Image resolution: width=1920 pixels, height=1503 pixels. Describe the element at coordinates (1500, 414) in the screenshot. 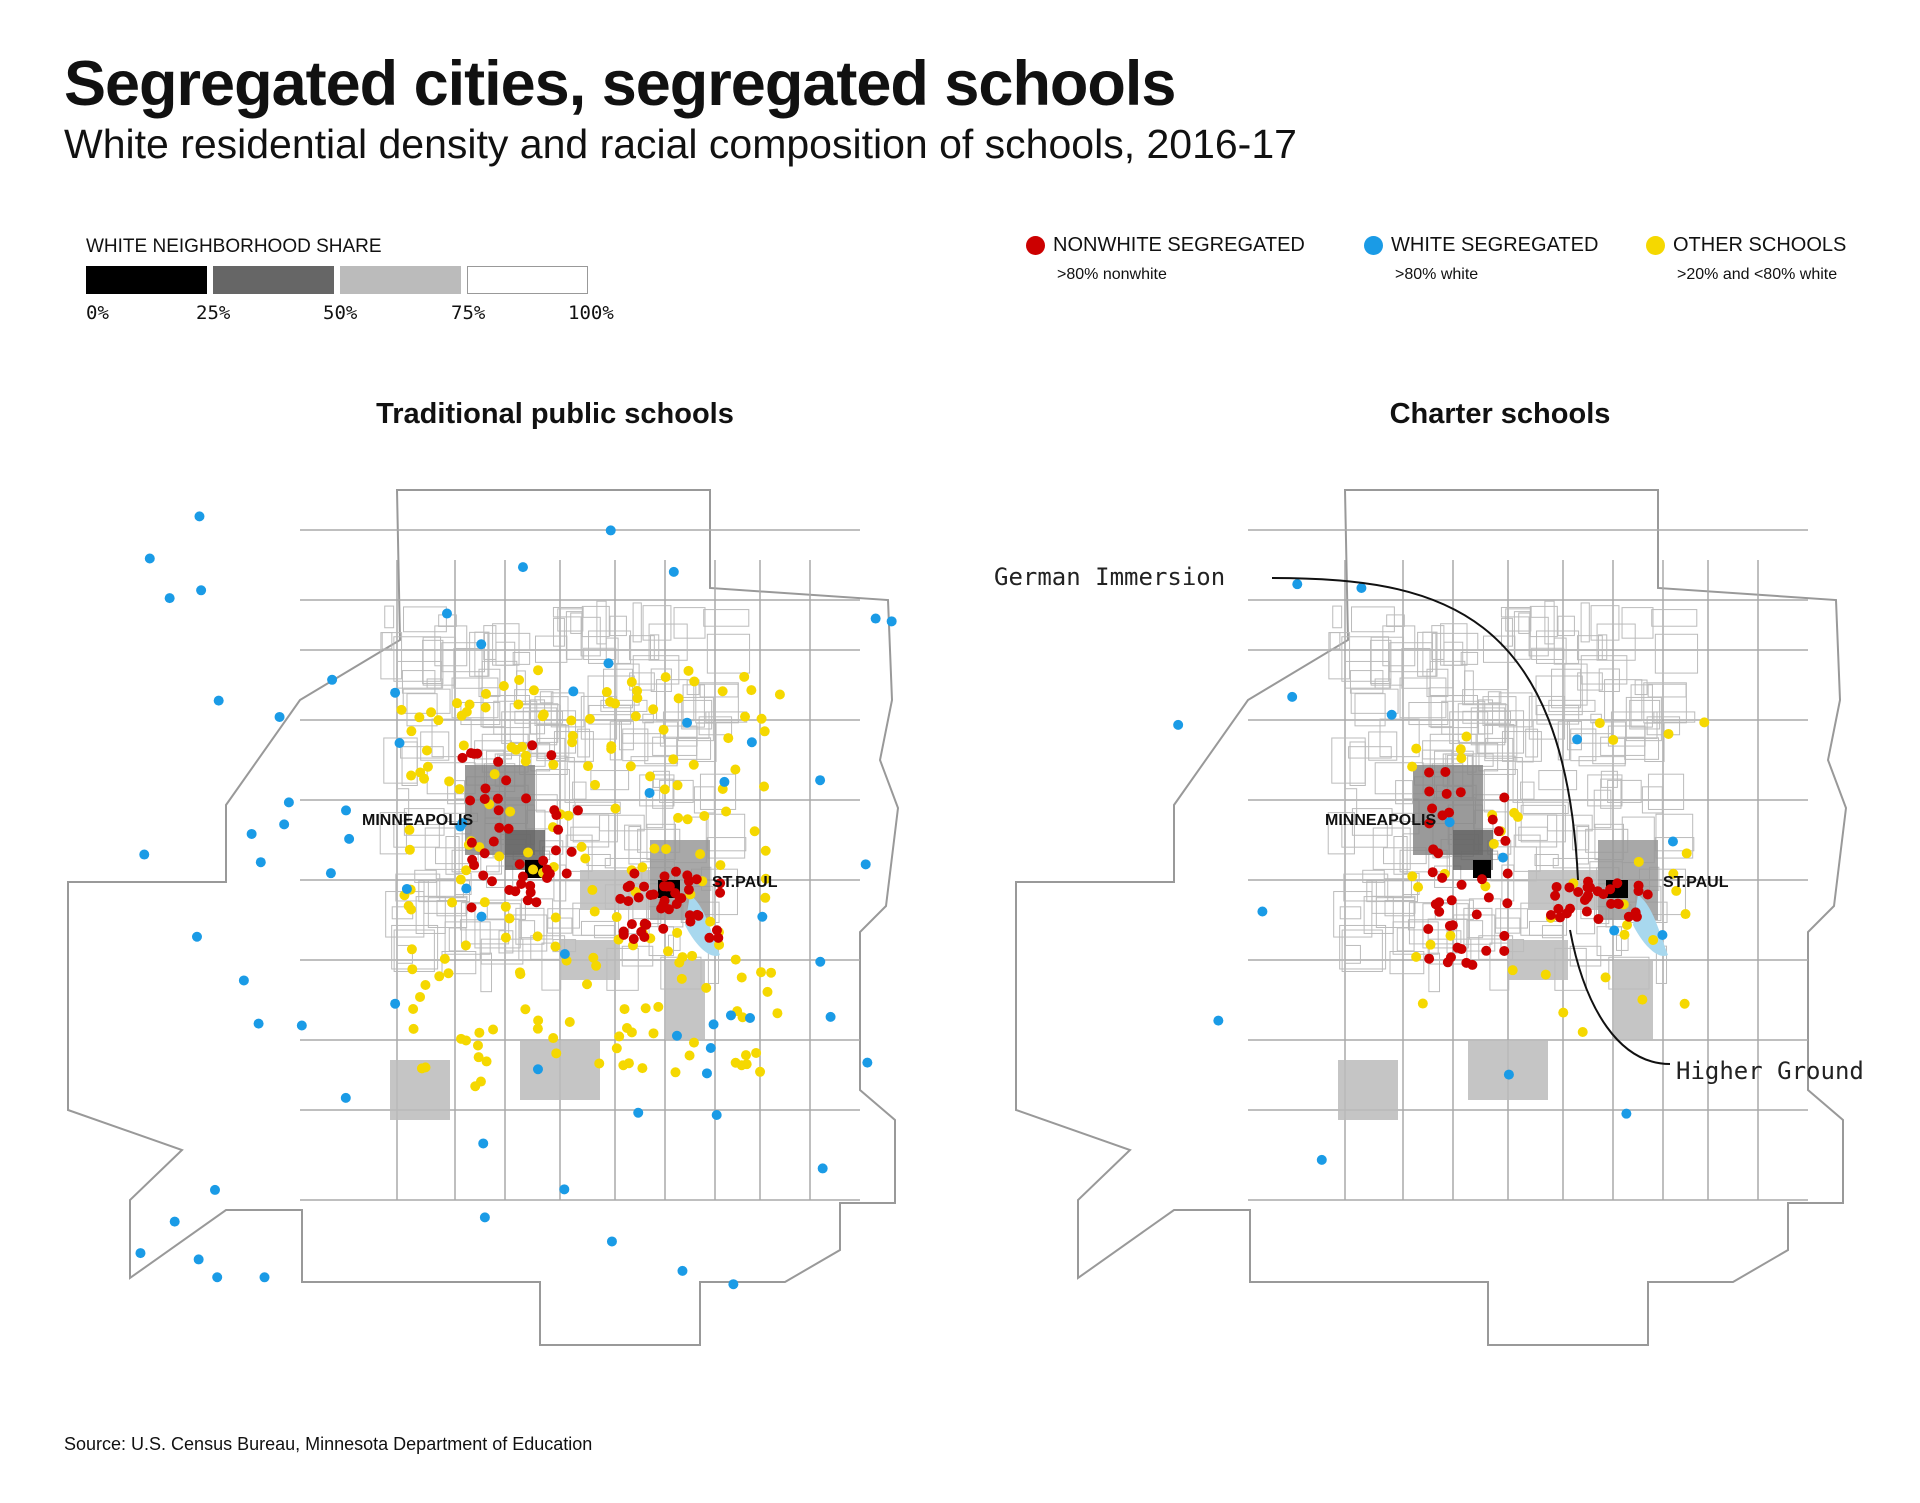

I see `right-panel-title: Charter schools` at that location.